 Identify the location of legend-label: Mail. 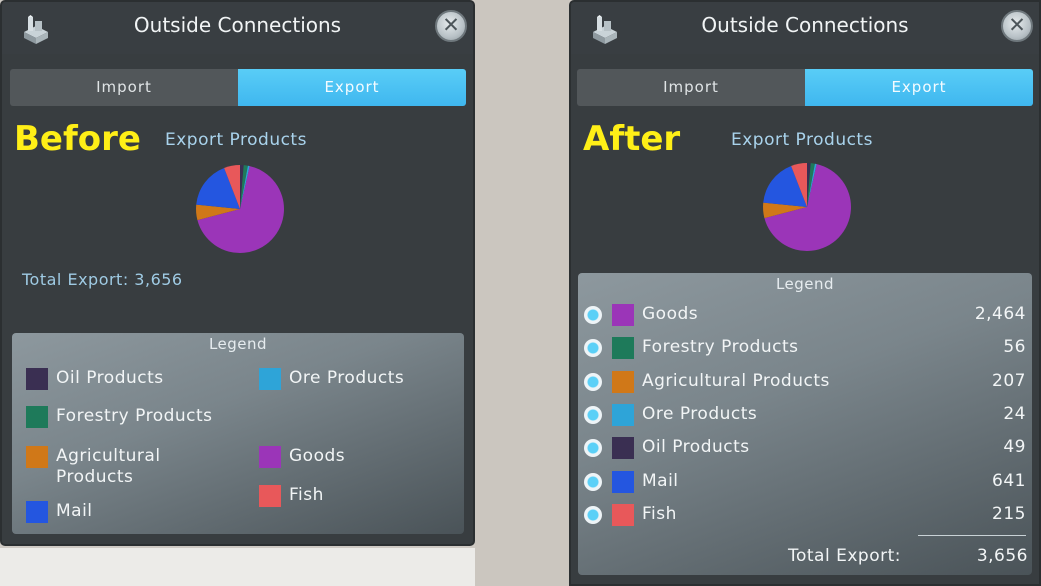
(74, 511).